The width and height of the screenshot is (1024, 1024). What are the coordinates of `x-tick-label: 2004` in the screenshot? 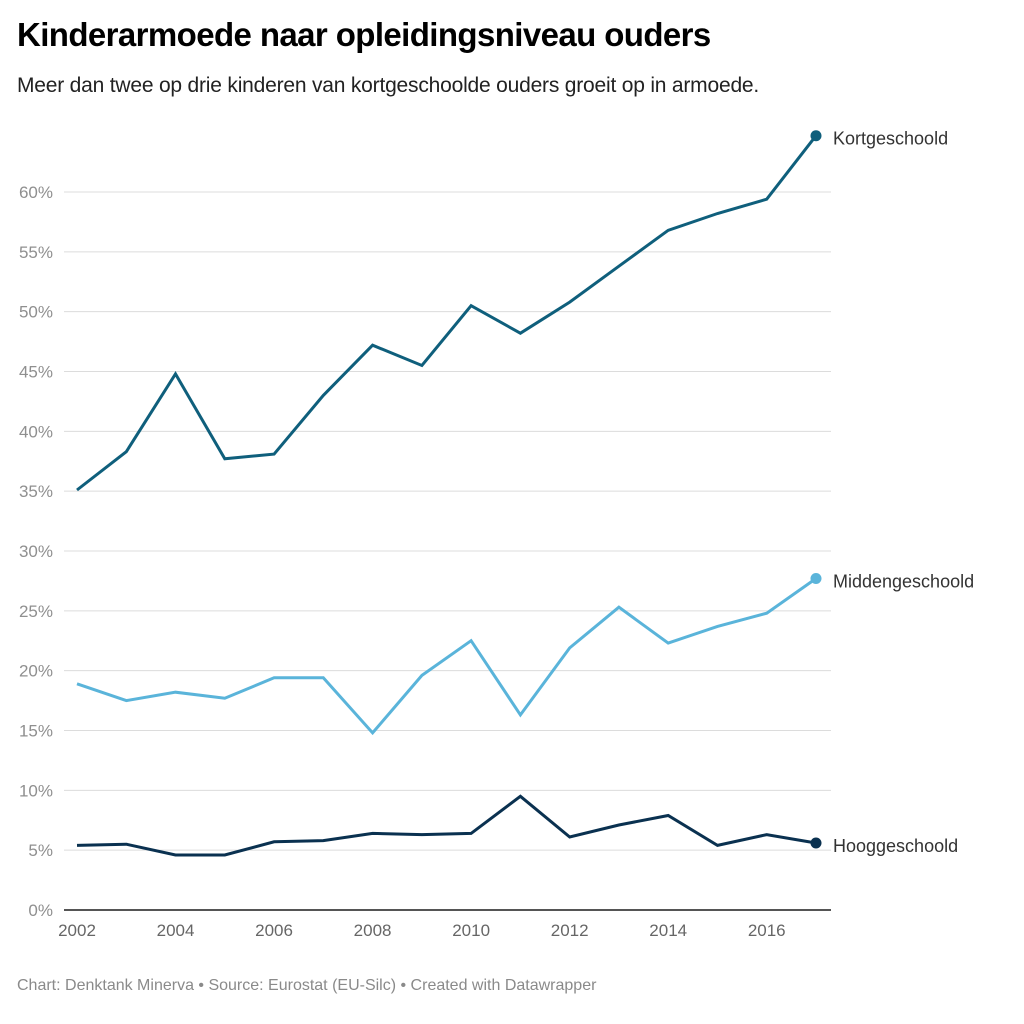 It's located at (176, 930).